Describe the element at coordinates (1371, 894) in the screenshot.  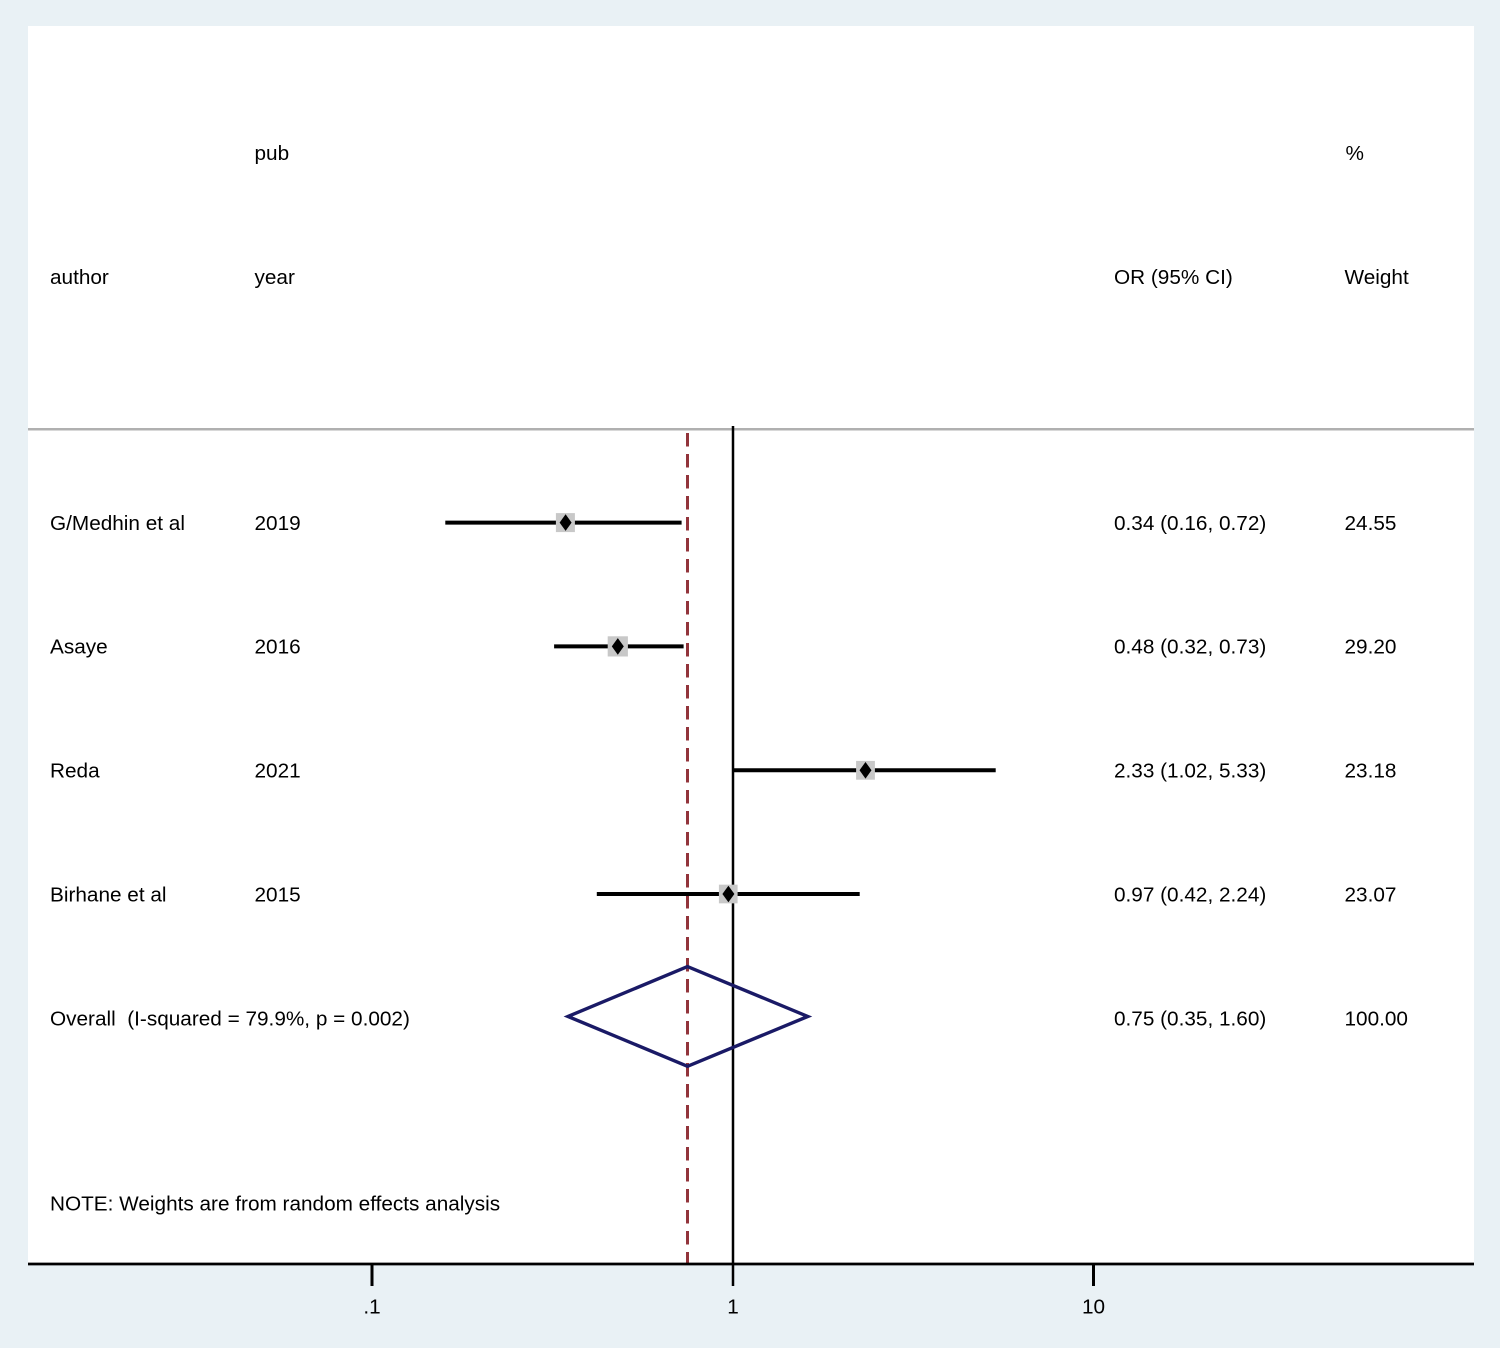
I see `svg-text: 23.07` at that location.